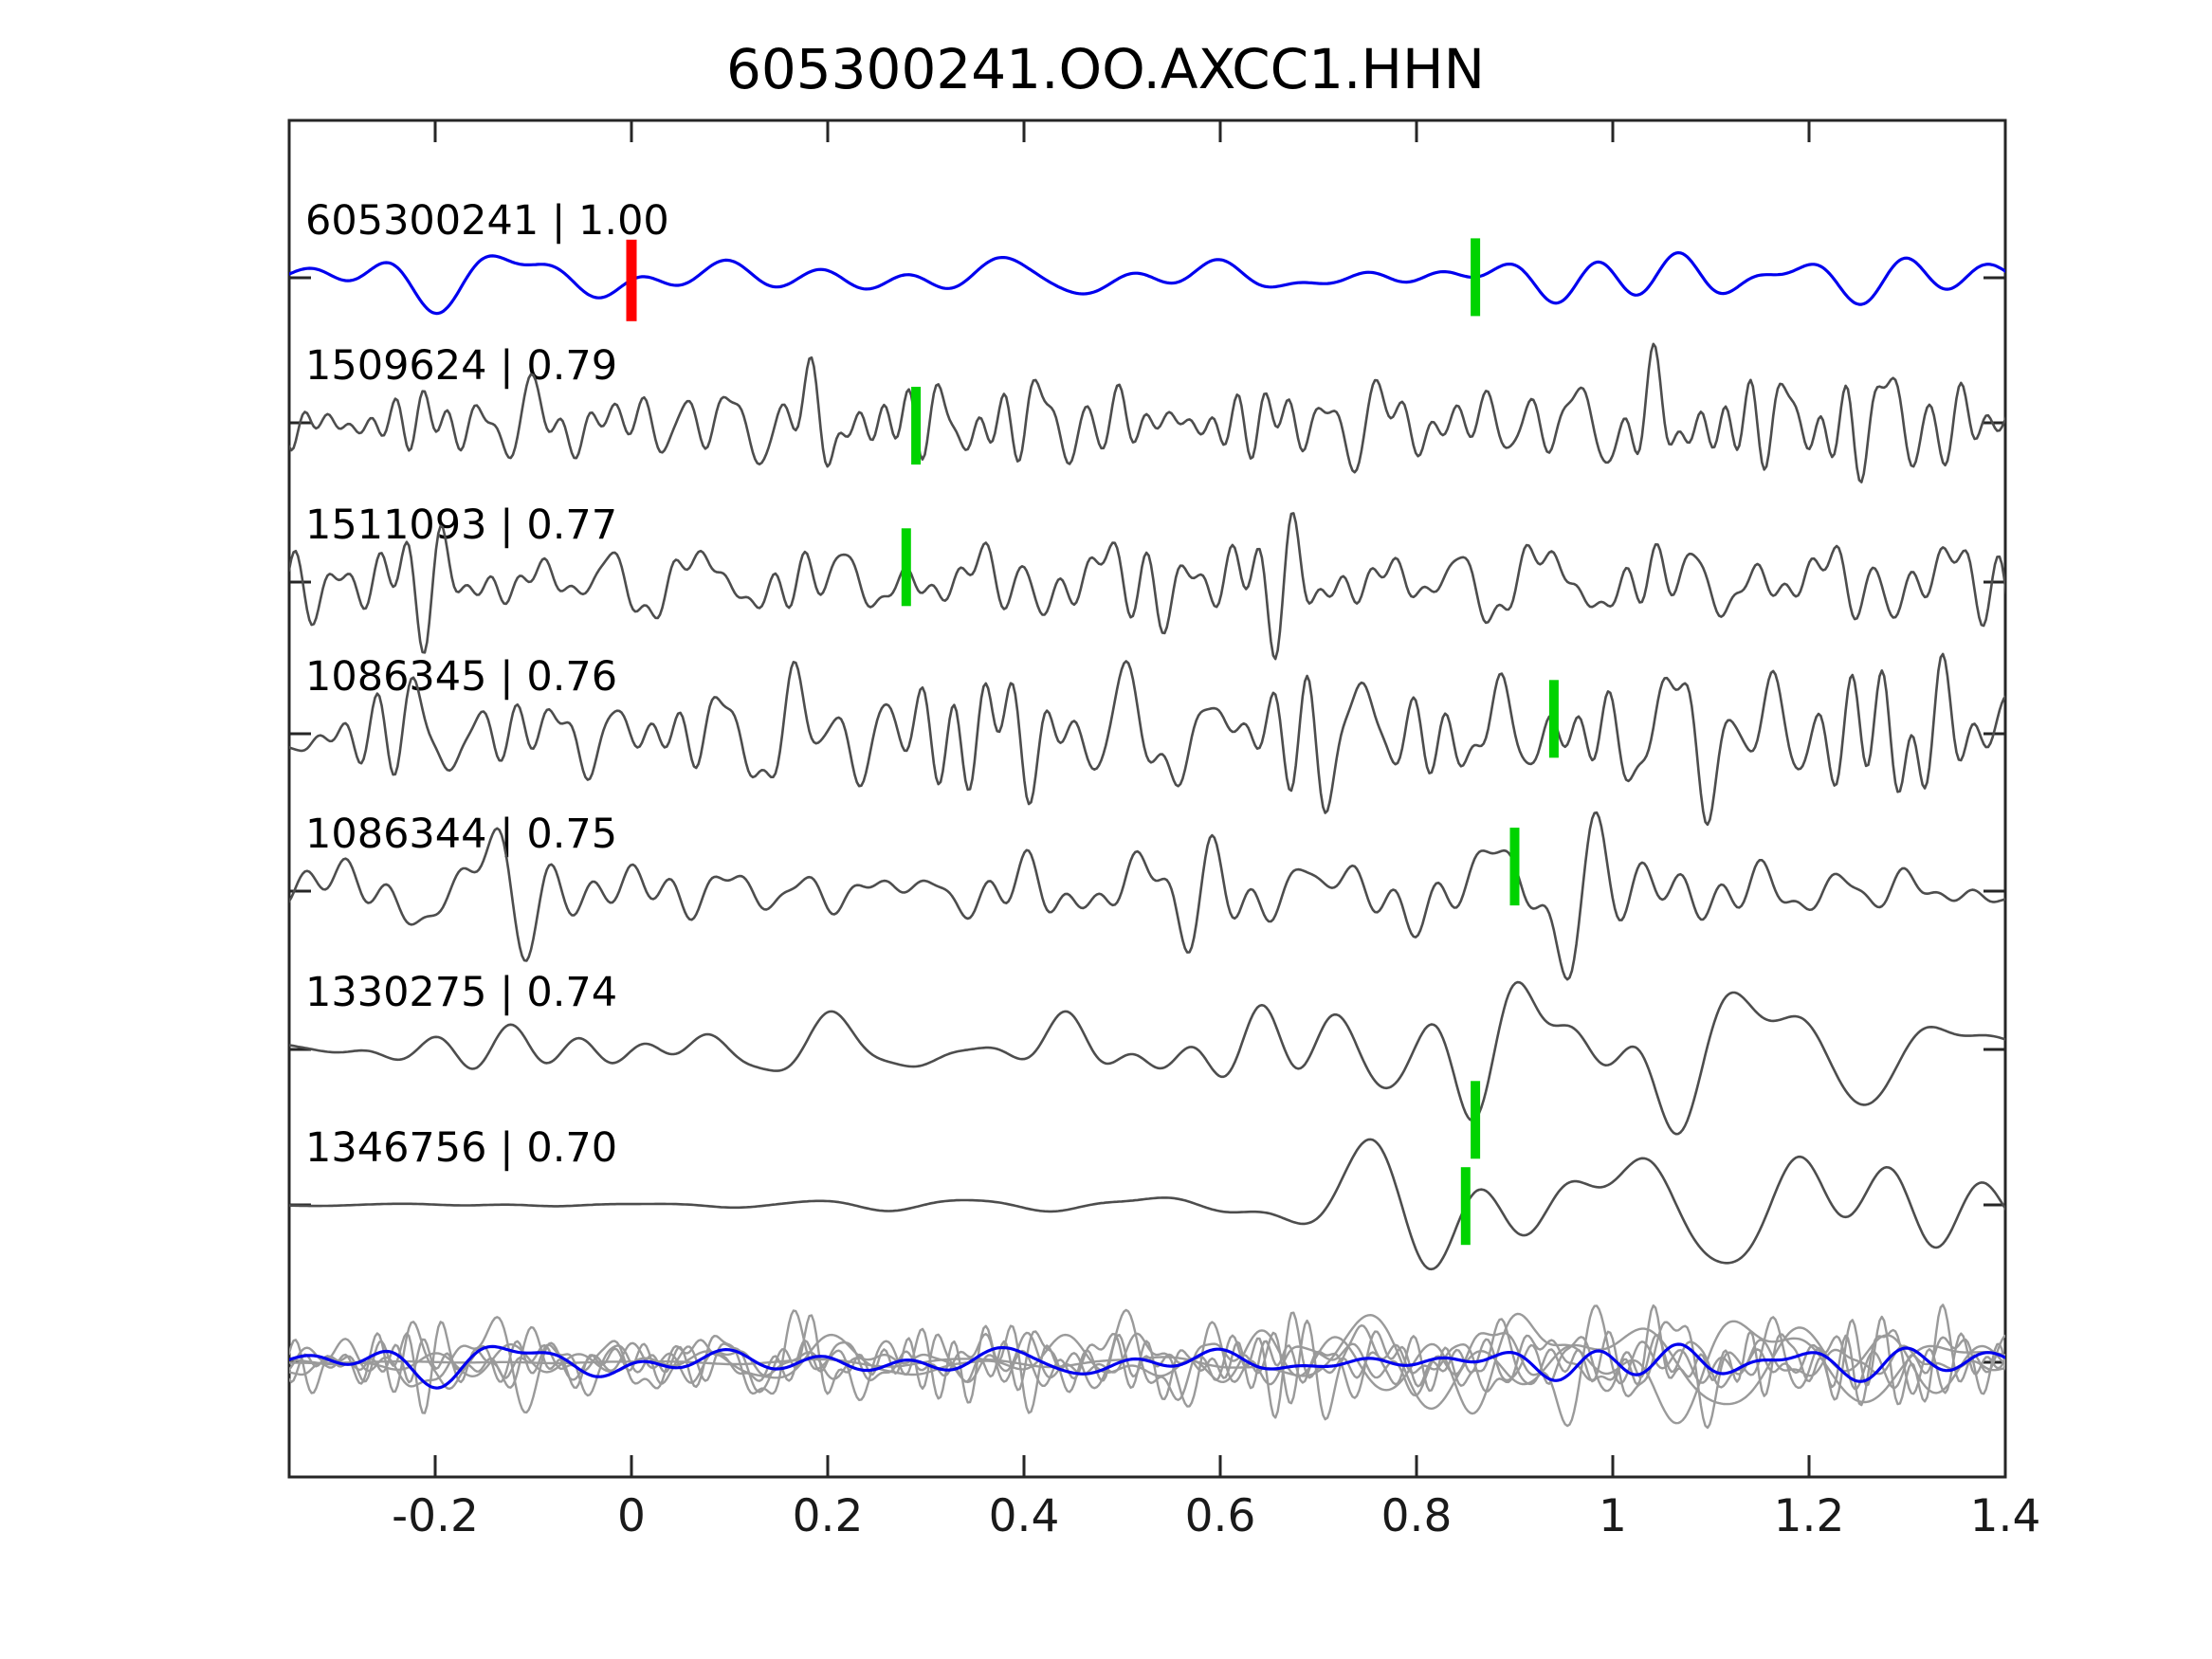 The image size is (2212, 1659). I want to click on x-axis-tick-label: -0.2, so click(435, 1516).